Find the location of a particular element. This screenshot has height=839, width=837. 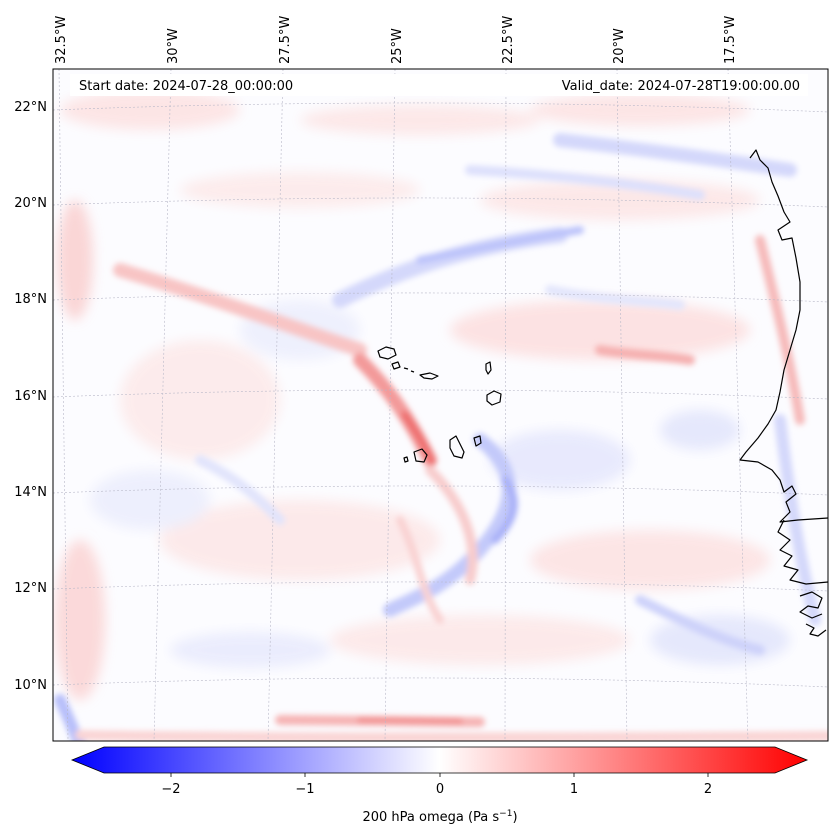

colorbar-label: 200 hPa omega (Pa s−1) is located at coordinates (439, 817).